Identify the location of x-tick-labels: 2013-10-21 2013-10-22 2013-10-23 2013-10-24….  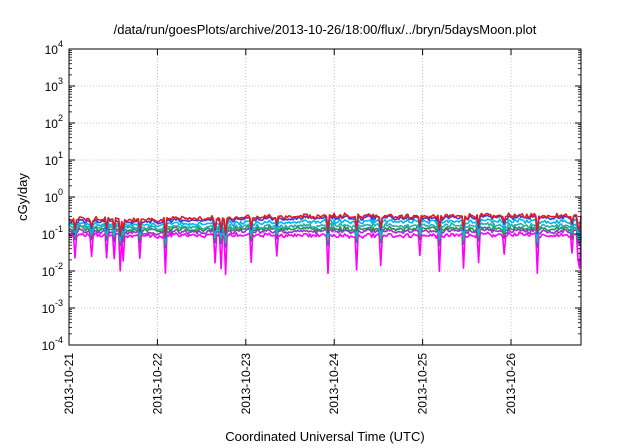
(290, 384).